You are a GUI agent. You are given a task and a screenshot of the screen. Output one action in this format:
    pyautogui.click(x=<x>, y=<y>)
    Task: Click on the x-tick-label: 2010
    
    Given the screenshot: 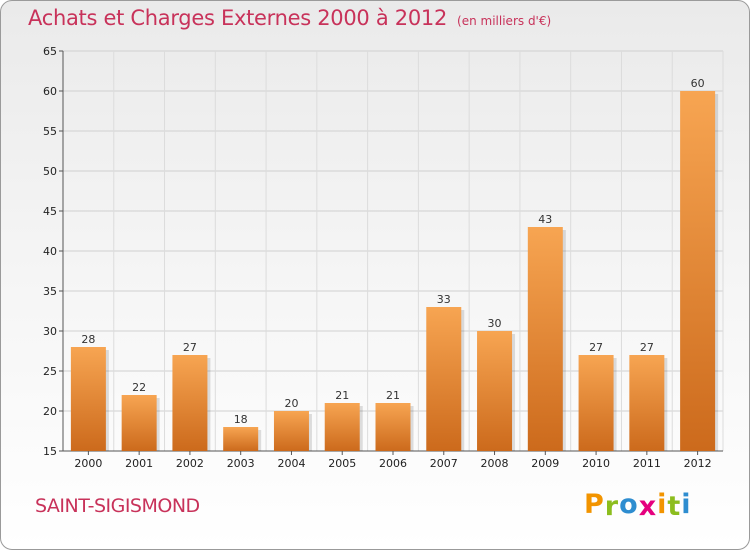 What is the action you would take?
    pyautogui.click(x=596, y=463)
    